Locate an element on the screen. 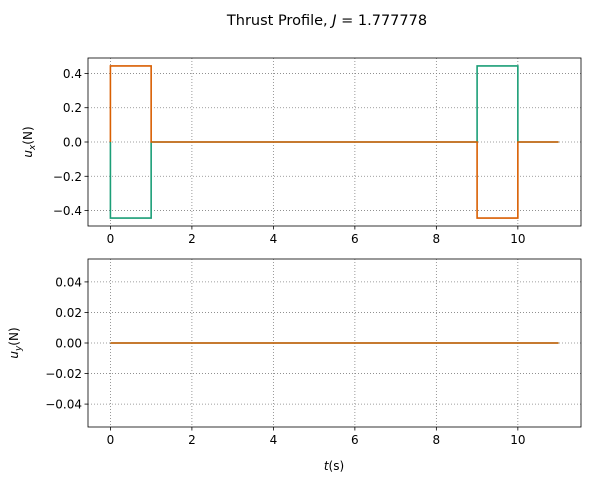 The height and width of the screenshot is (482, 592). y-tick-label: −0.4 is located at coordinates (67, 211).